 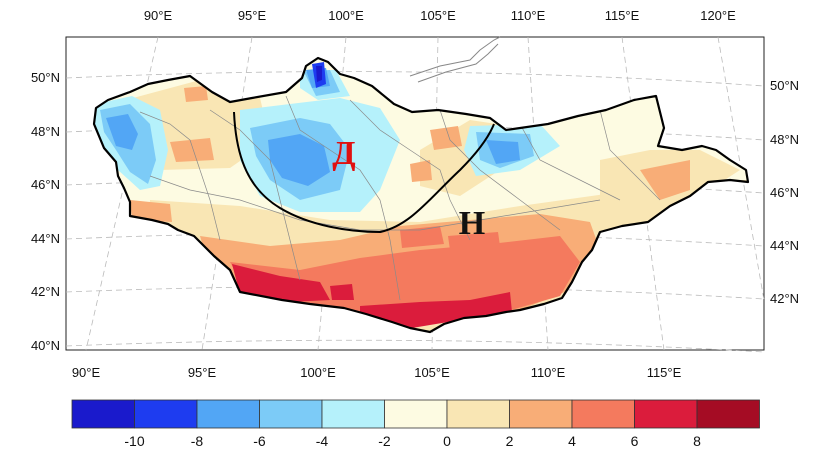 What do you see at coordinates (45, 211) in the screenshot?
I see `left-axis-labels: 50°N 48°N 46°N 44°N 42°N 40°N` at bounding box center [45, 211].